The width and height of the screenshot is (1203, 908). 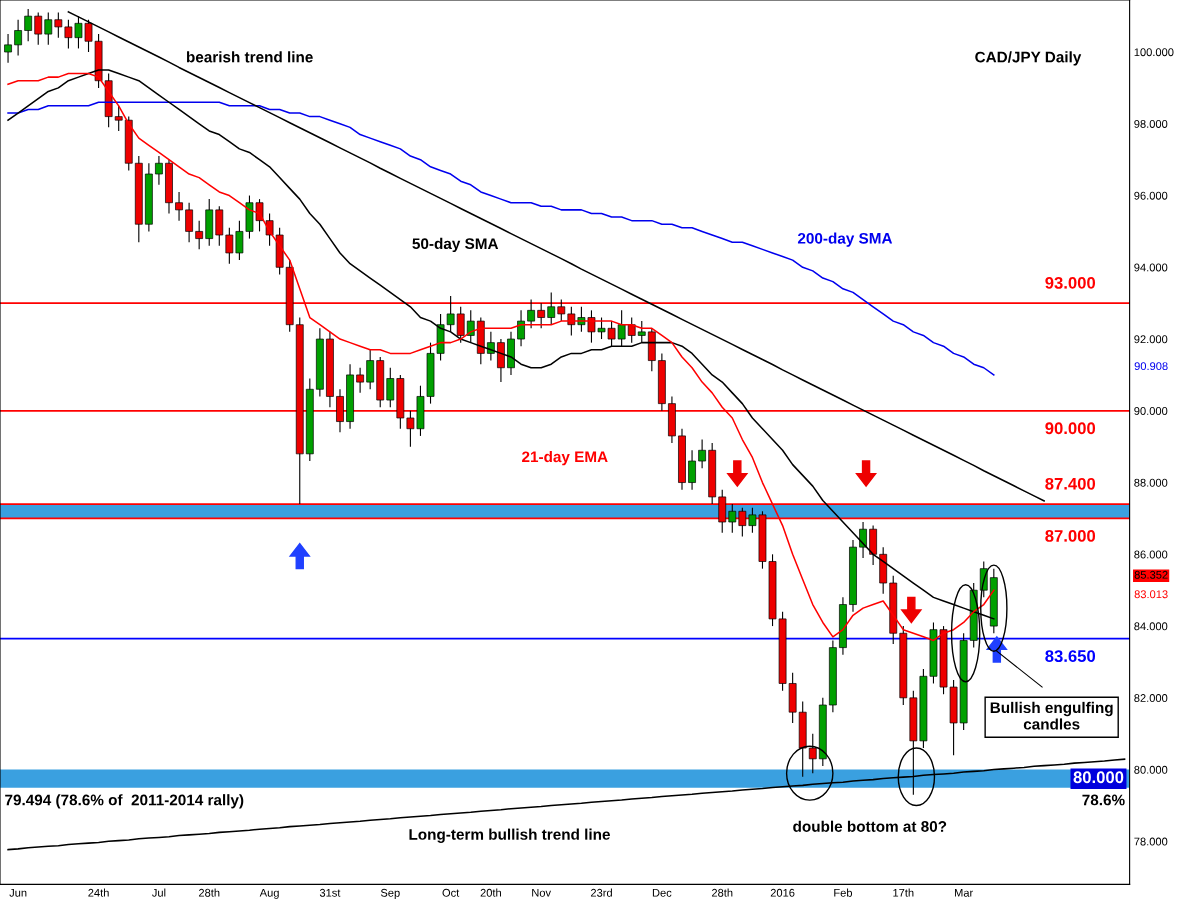 I want to click on ref-line-label: 83.650, so click(x=1070, y=656).